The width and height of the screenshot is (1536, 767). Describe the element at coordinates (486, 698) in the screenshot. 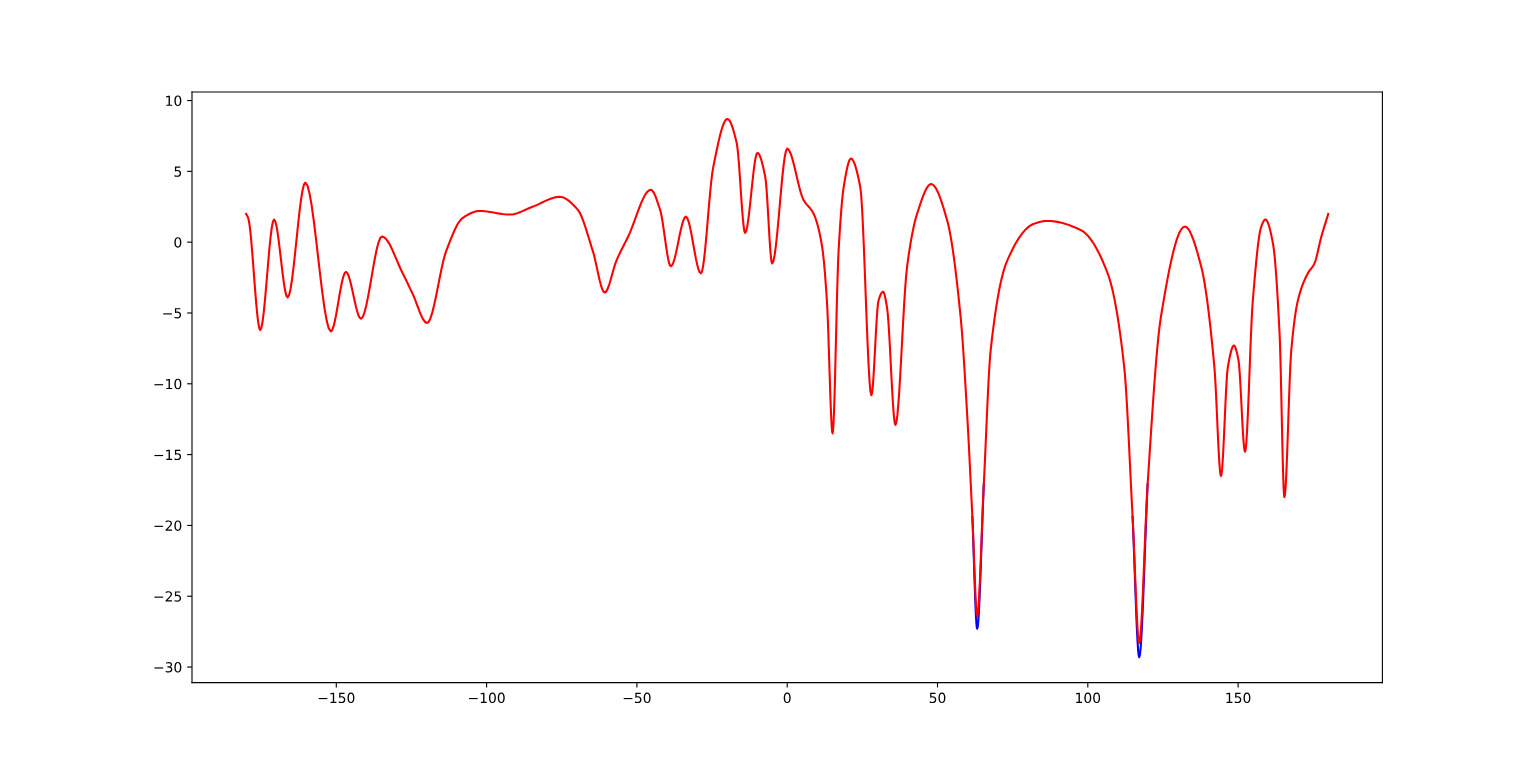

I see `x-tick-label: −100` at that location.